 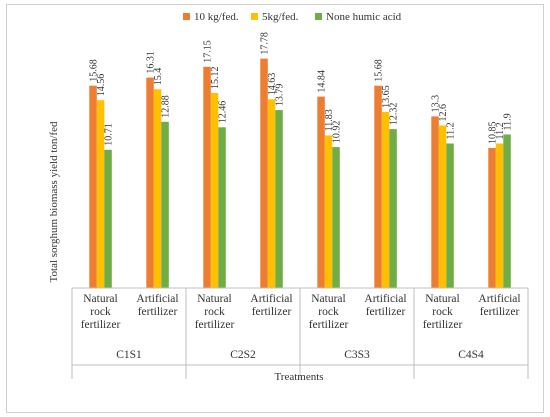 What do you see at coordinates (394, 114) in the screenshot?
I see `data-label: 12.32` at bounding box center [394, 114].